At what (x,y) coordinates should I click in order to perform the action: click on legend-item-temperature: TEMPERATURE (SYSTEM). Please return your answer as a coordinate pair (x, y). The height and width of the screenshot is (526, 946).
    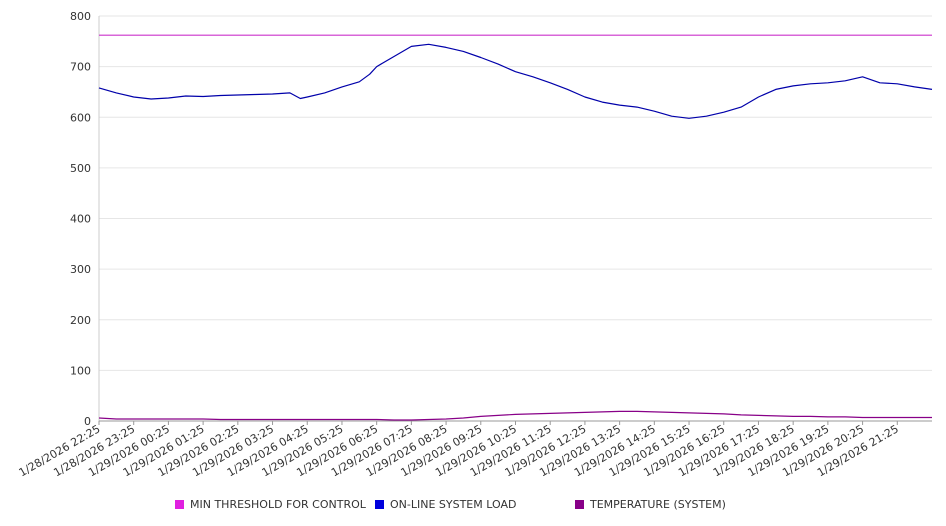
    Looking at the image, I should click on (650, 504).